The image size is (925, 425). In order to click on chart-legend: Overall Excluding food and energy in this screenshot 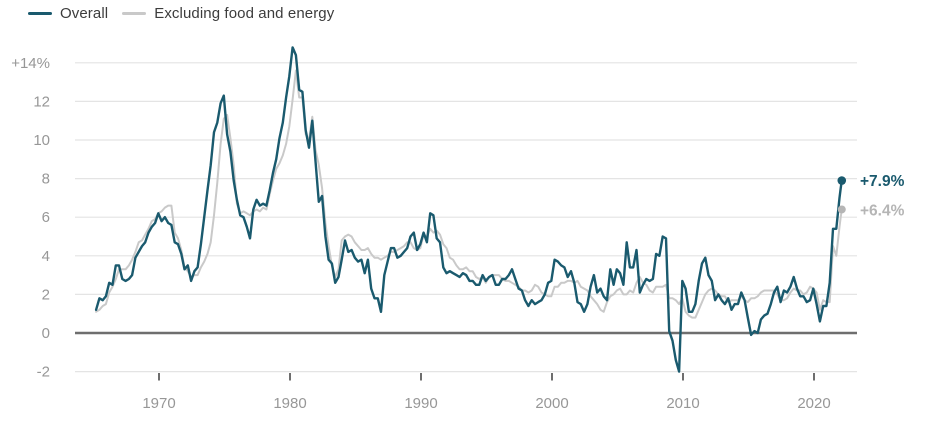, I will do `click(181, 13)`.